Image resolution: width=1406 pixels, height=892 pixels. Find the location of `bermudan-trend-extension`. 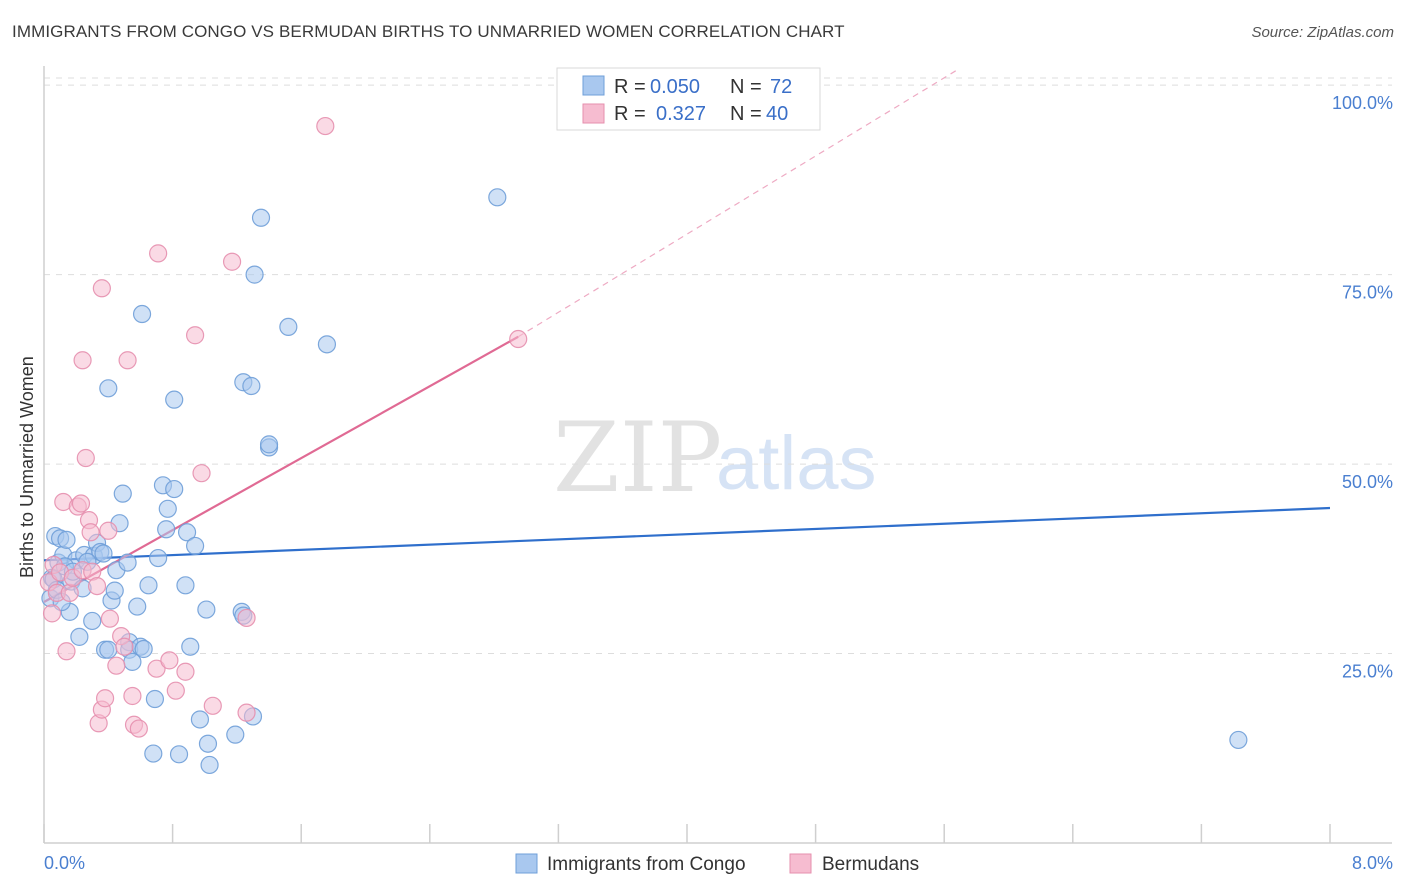

bermudan-trend-extension is located at coordinates (737, 203).